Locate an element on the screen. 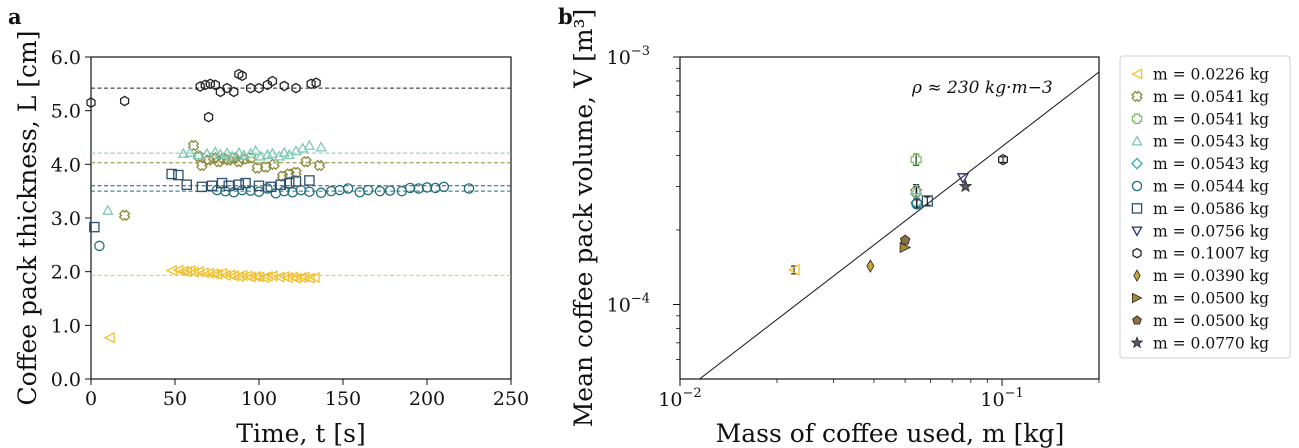 The height and width of the screenshot is (448, 1299). a-ytick-label: 1.0 is located at coordinates (66, 326).